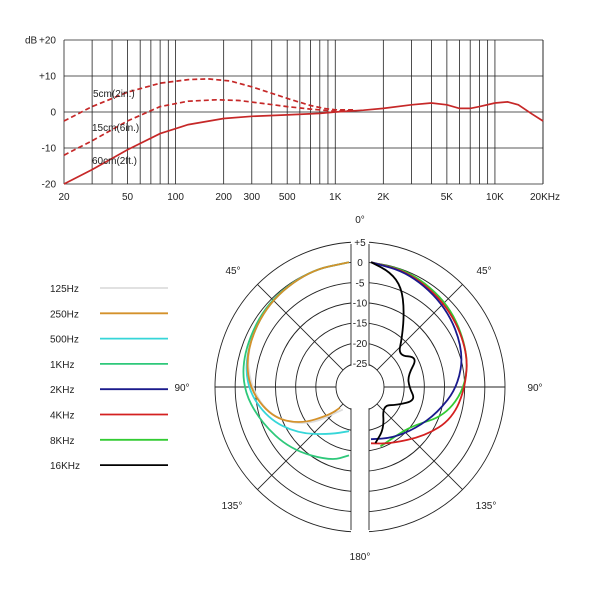 The height and width of the screenshot is (600, 600). What do you see at coordinates (62, 416) in the screenshot?
I see `legend-label: 4KHz` at bounding box center [62, 416].